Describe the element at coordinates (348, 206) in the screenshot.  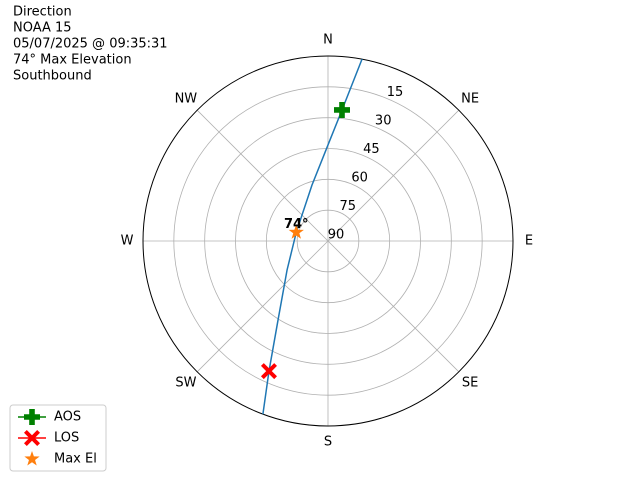
I see `r-tick-label: 75` at that location.